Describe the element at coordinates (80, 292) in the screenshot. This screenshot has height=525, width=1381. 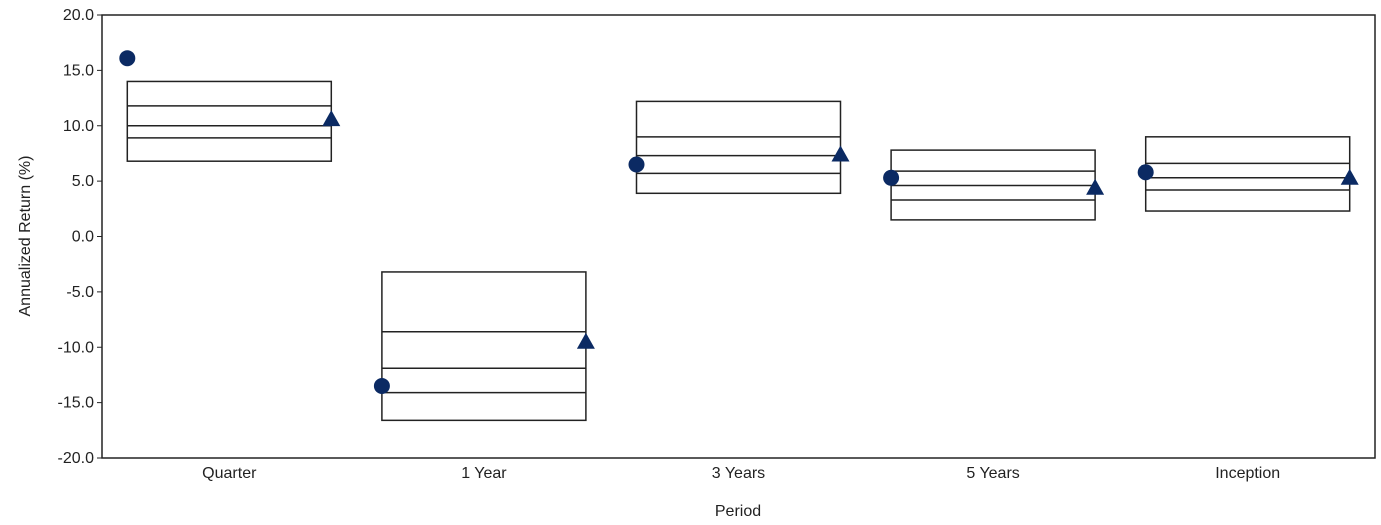
I see `y-tick-label: -5.0` at that location.